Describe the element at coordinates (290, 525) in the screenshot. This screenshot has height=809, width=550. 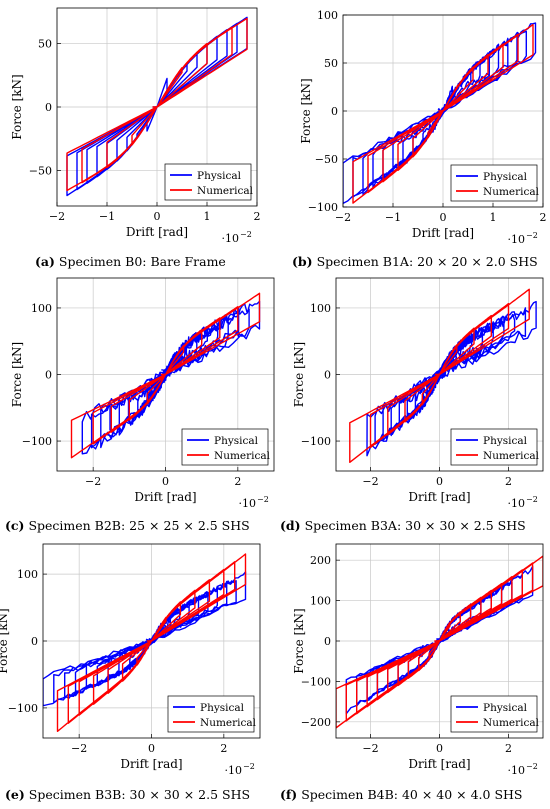
I see `caption-letter: (d)` at that location.